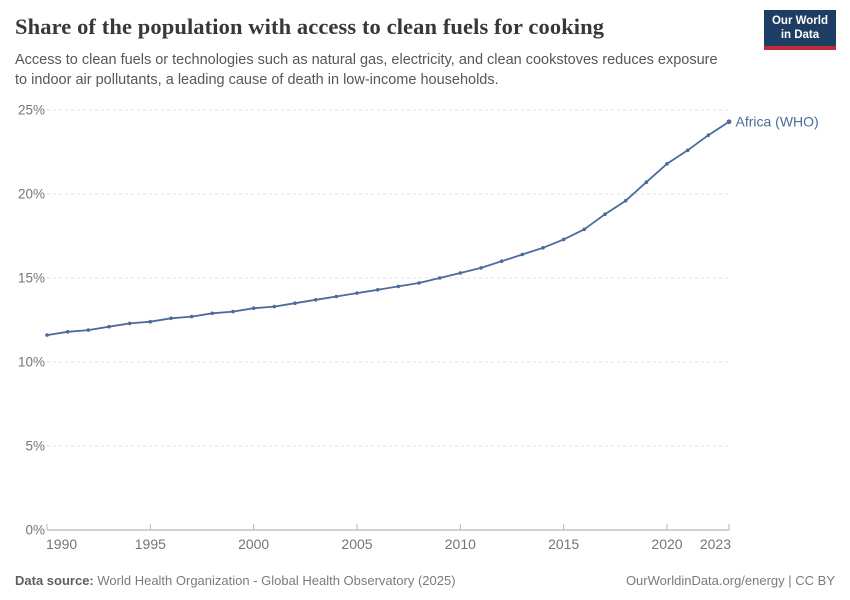 This screenshot has width=850, height=600. I want to click on x-axis-tick-label: 2010, so click(460, 544).